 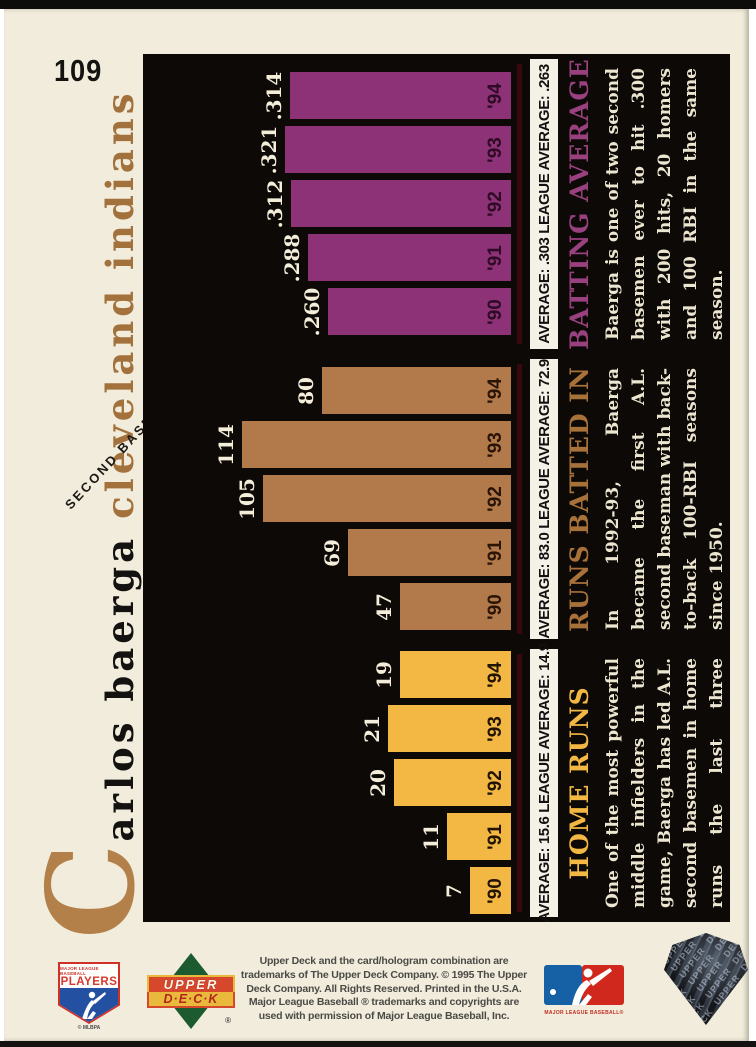 I want to click on bar-value-label: .288, so click(x=292, y=258).